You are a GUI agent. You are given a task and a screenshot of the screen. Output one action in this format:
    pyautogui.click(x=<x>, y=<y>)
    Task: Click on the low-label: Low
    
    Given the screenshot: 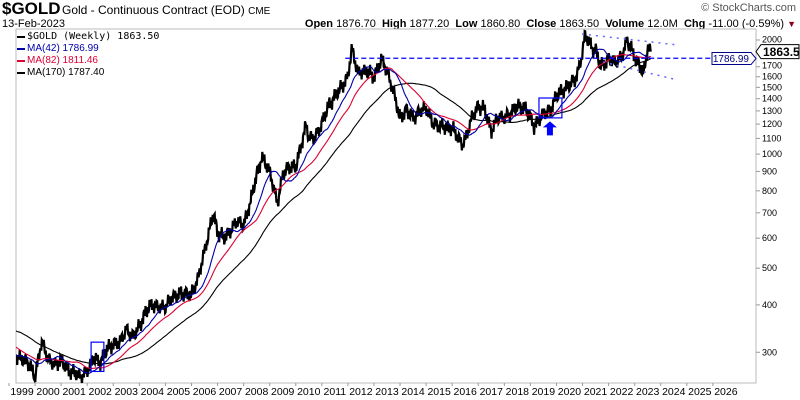 What is the action you would take?
    pyautogui.click(x=466, y=24)
    